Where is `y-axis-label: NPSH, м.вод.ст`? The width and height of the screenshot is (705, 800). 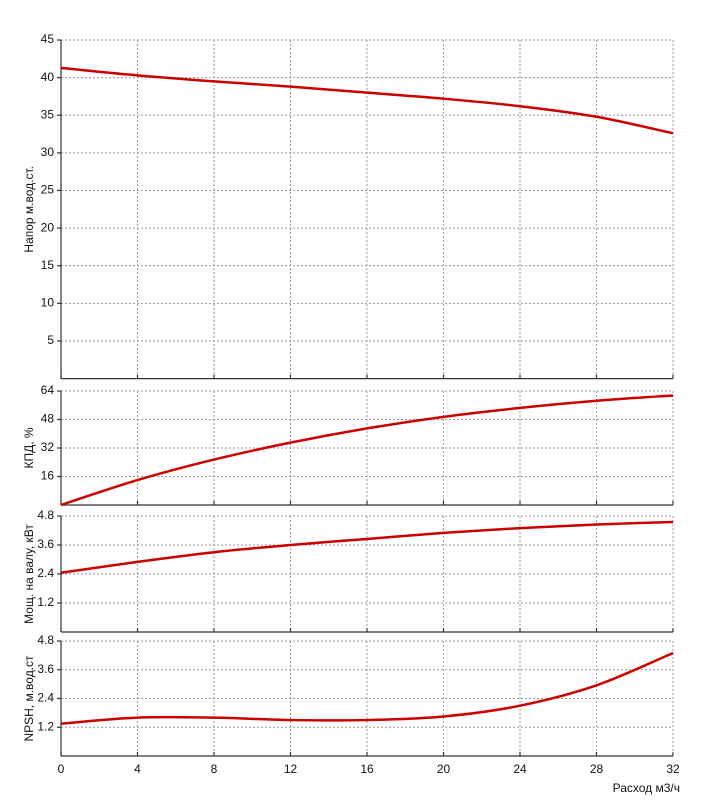
y-axis-label: NPSH, м.вод.ст is located at coordinates (29, 698).